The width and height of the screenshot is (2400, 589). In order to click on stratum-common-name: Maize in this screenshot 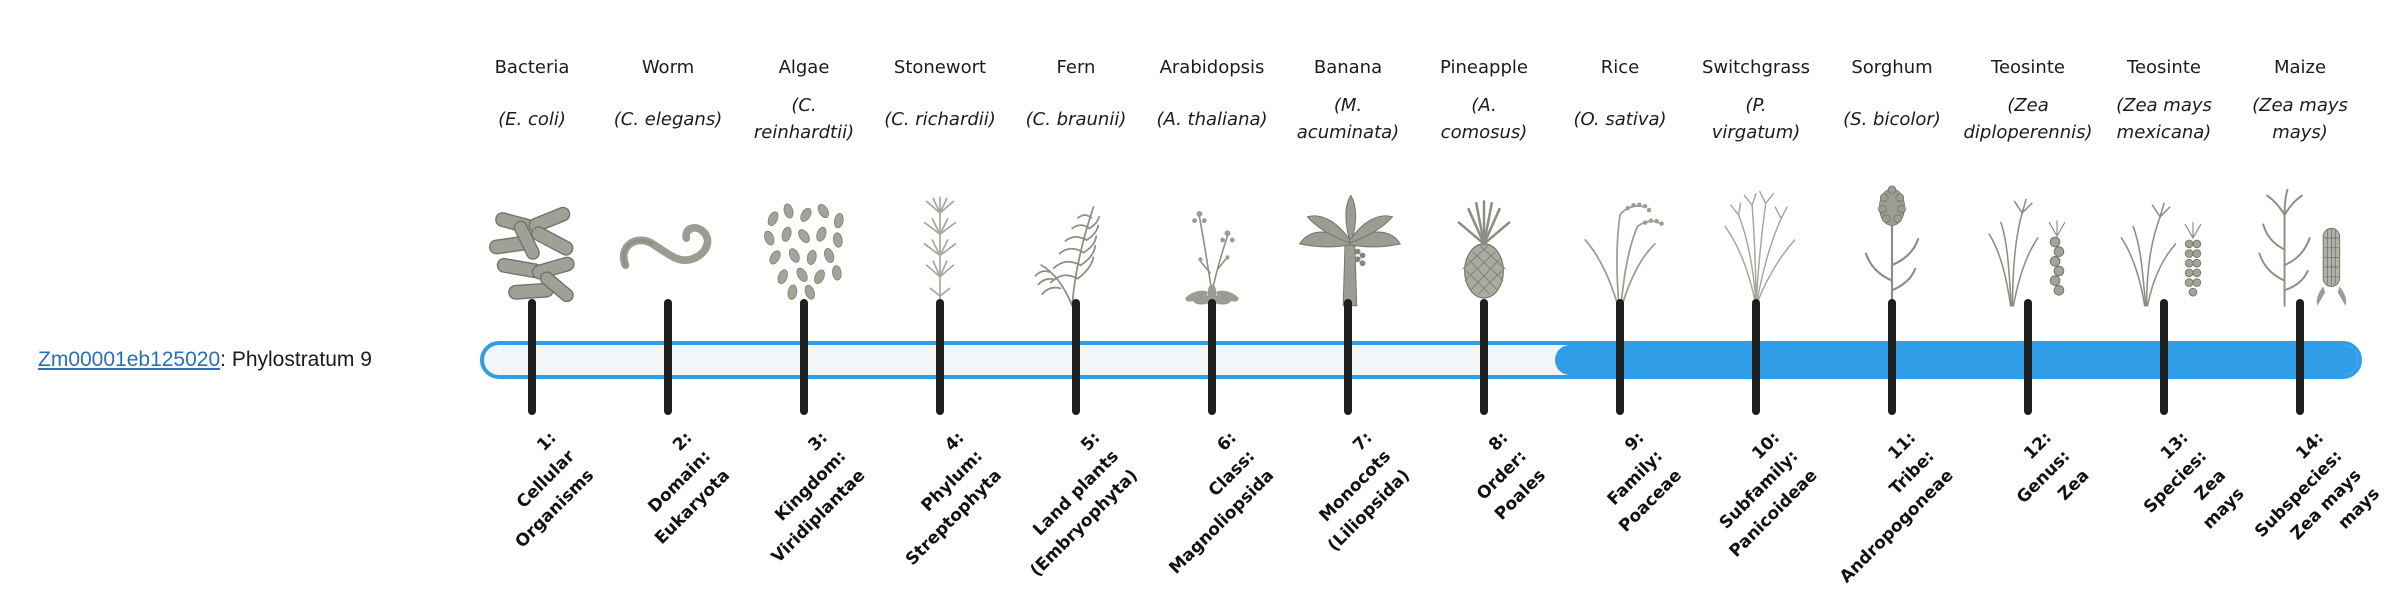, I will do `click(2300, 67)`.